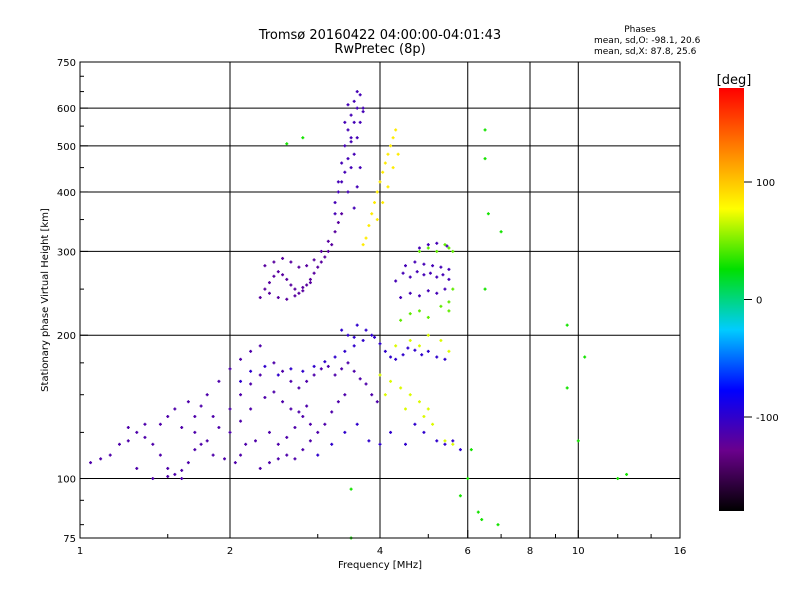 Image resolution: width=800 pixels, height=600 pixels. I want to click on colorbar: [deg] 100 0 -100, so click(748, 292).